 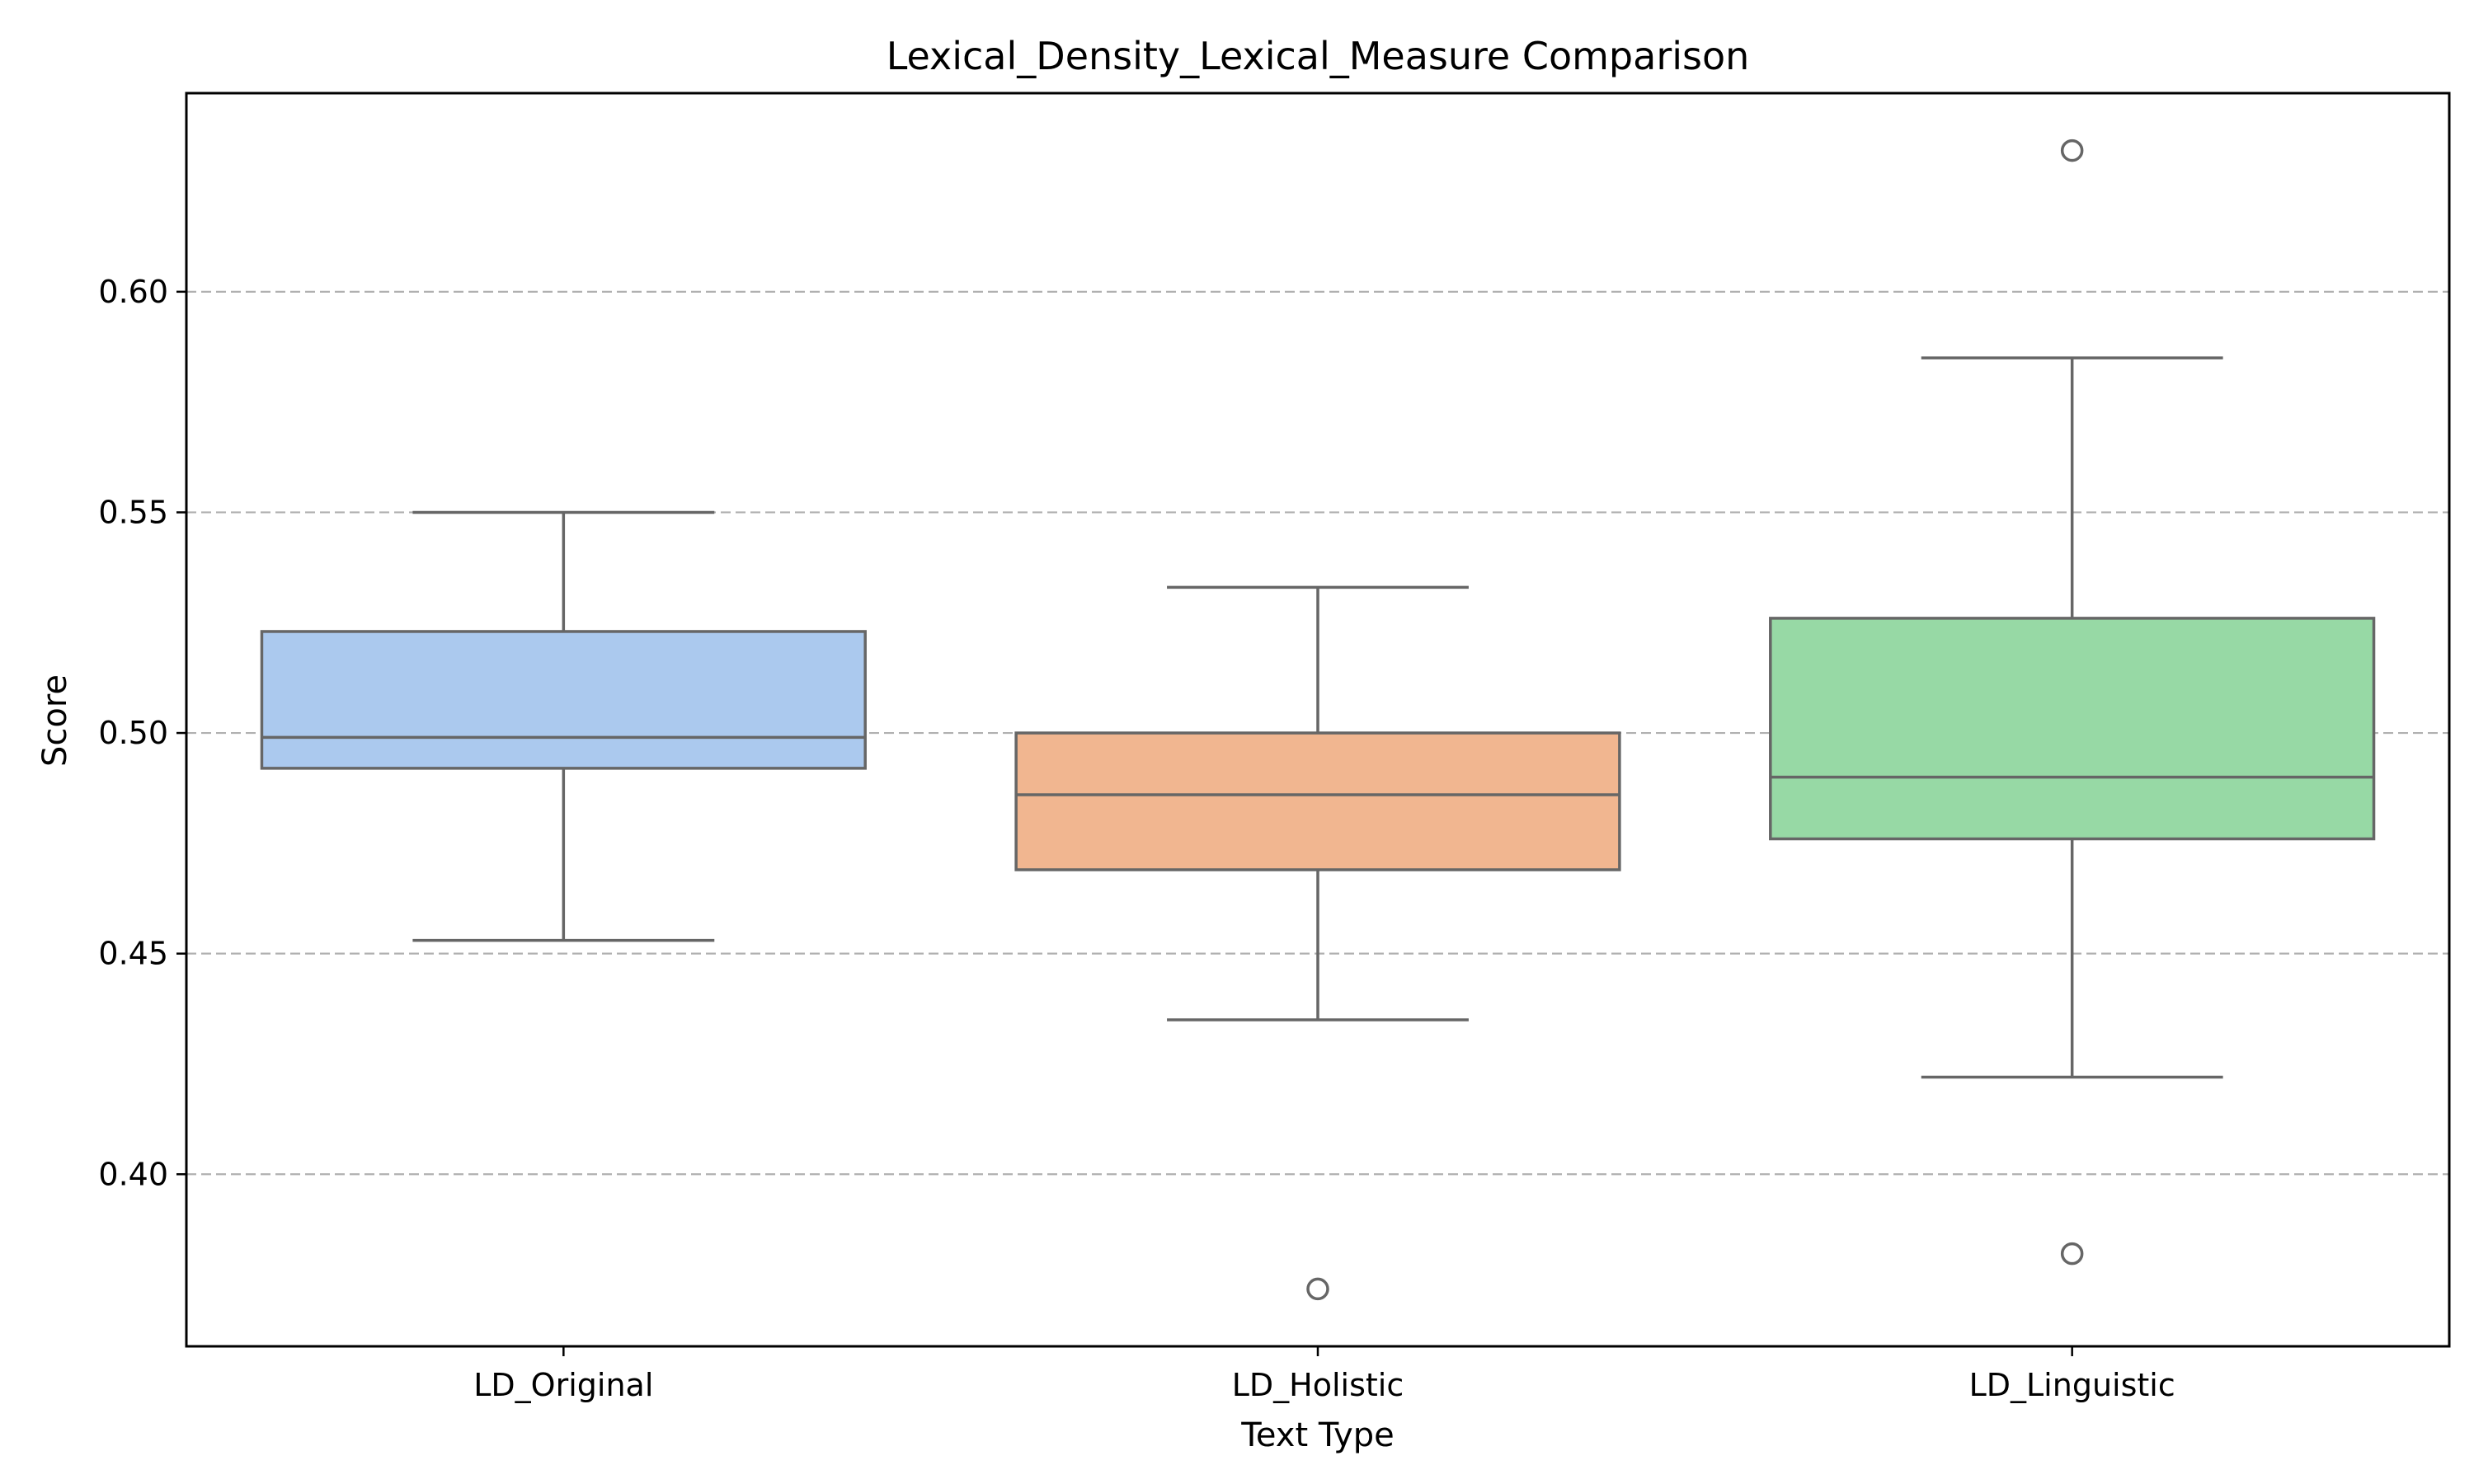 What do you see at coordinates (2072, 1385) in the screenshot?
I see `x-tick-label: LD_Linguistic` at bounding box center [2072, 1385].